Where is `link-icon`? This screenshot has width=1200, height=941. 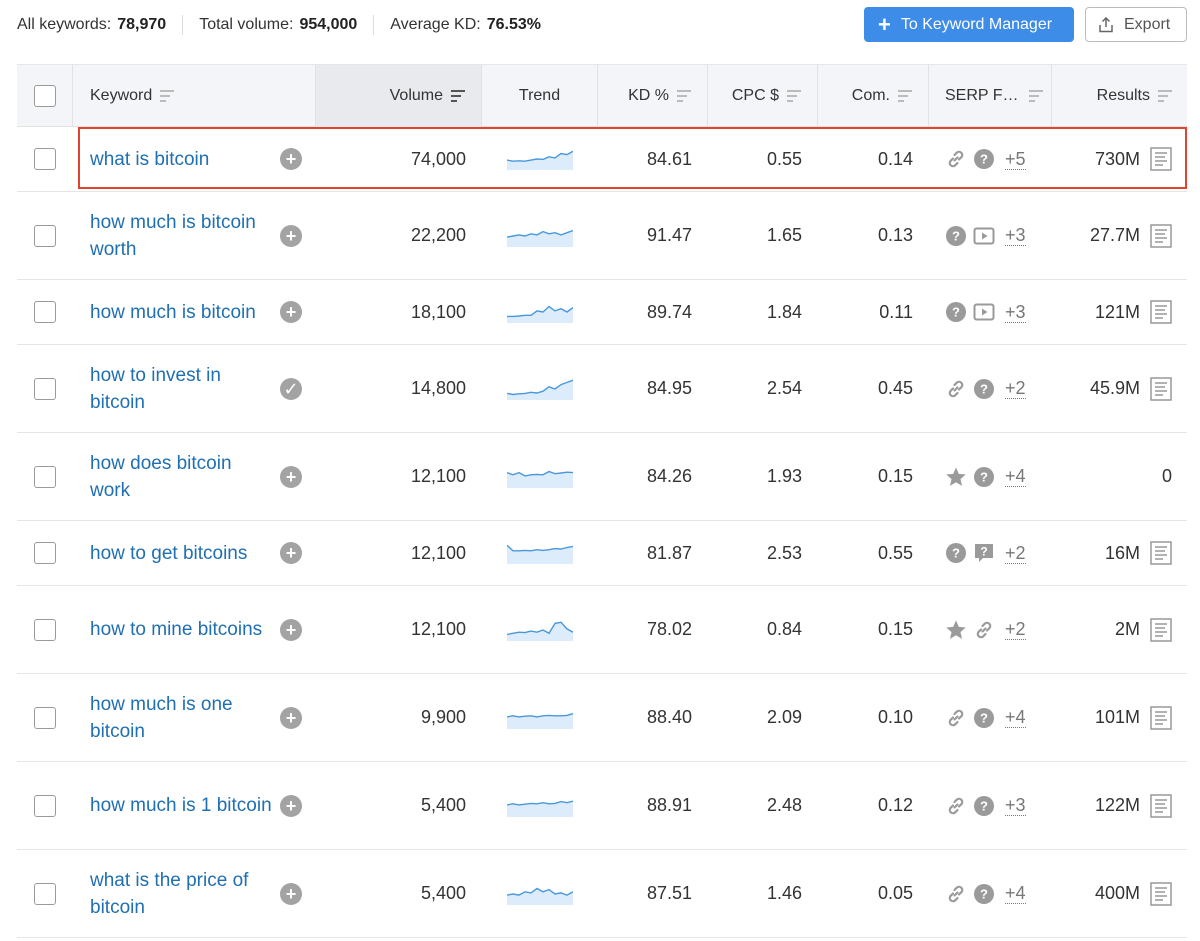
link-icon is located at coordinates (984, 629).